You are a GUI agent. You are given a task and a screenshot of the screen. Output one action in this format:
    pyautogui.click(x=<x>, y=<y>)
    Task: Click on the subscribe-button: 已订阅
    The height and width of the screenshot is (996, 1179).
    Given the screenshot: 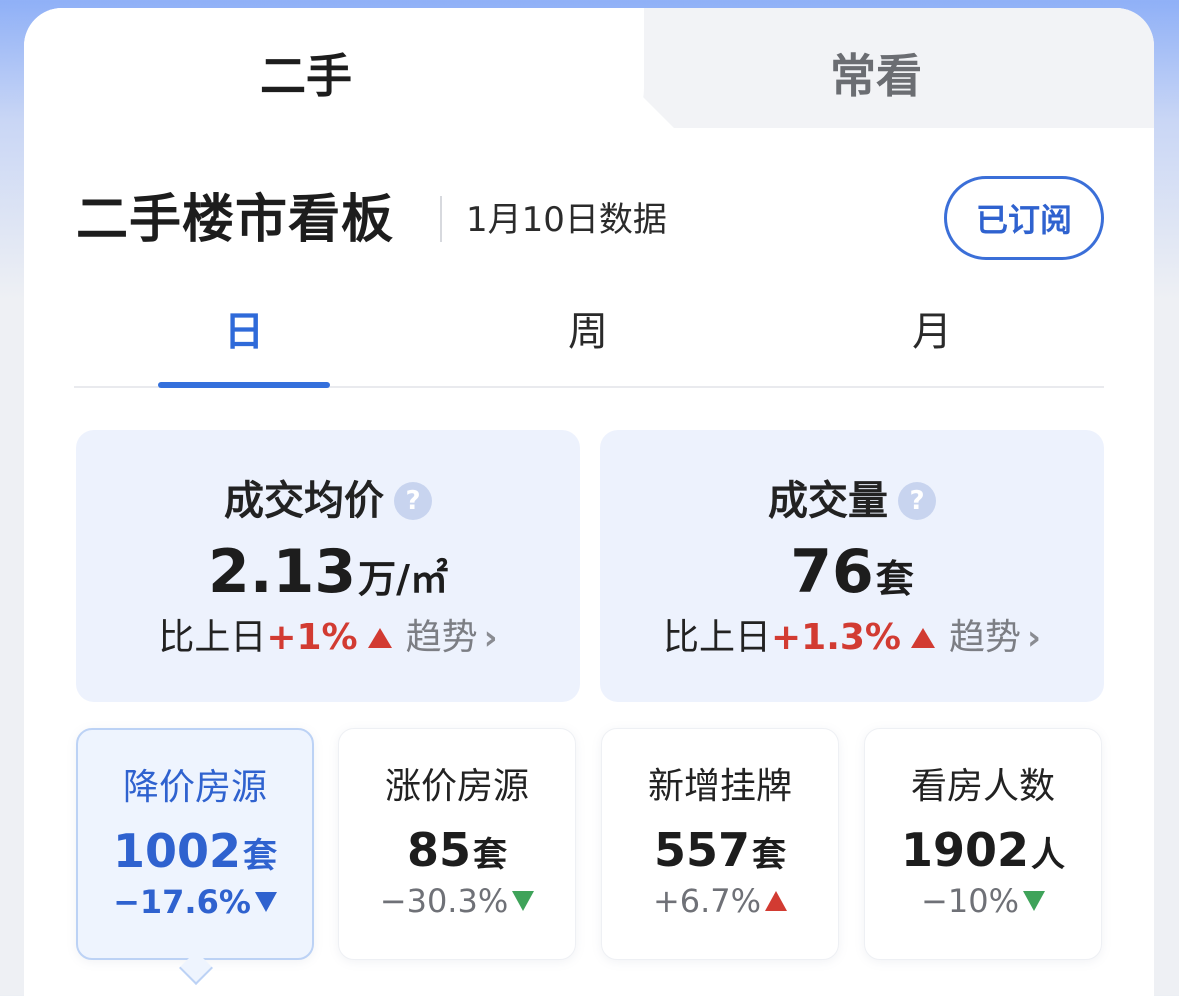 What is the action you would take?
    pyautogui.click(x=1024, y=218)
    